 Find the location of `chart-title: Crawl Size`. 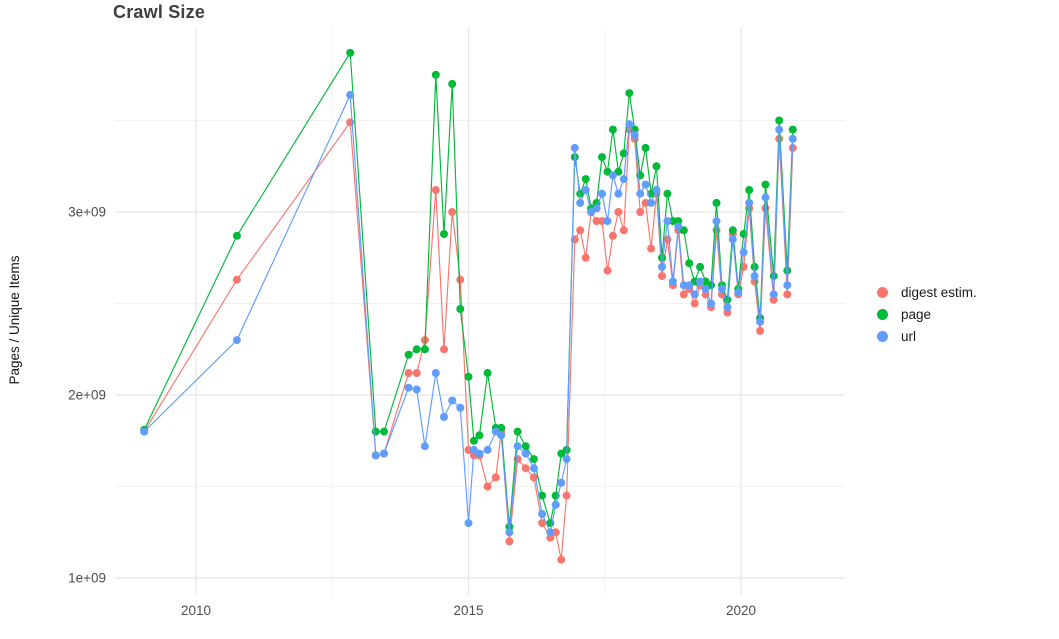

chart-title: Crawl Size is located at coordinates (159, 12).